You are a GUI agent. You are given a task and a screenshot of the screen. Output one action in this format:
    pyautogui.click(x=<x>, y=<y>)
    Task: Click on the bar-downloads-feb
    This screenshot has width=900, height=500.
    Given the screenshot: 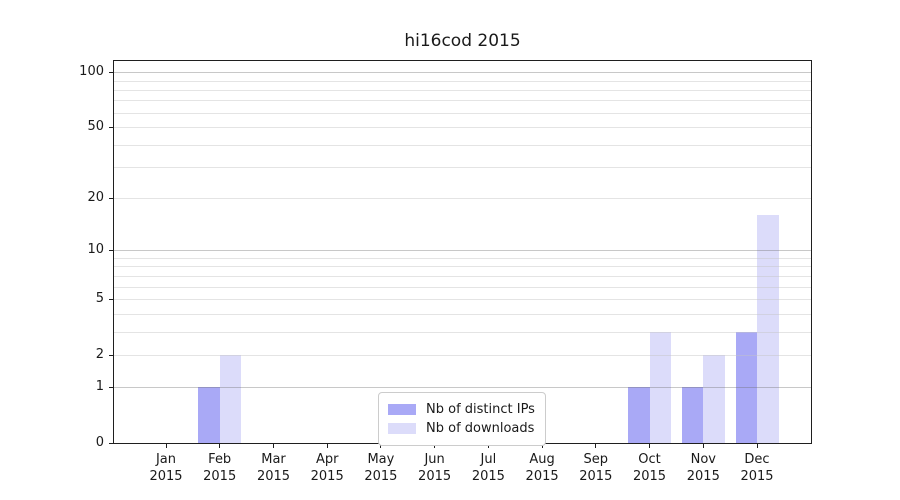 What is the action you would take?
    pyautogui.click(x=230, y=398)
    